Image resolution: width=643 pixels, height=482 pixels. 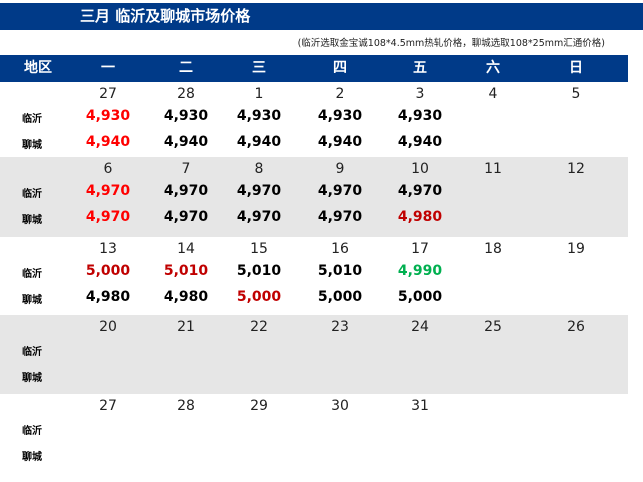 I want to click on header-weekday: 日, so click(x=576, y=68).